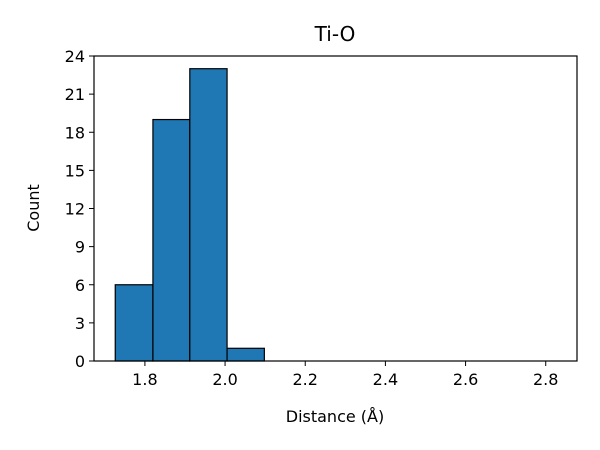 The width and height of the screenshot is (600, 450). Describe the element at coordinates (345, 375) in the screenshot. I see `x-axis: 1.8 2.0 2.2 2.4 2.6 2.8` at that location.